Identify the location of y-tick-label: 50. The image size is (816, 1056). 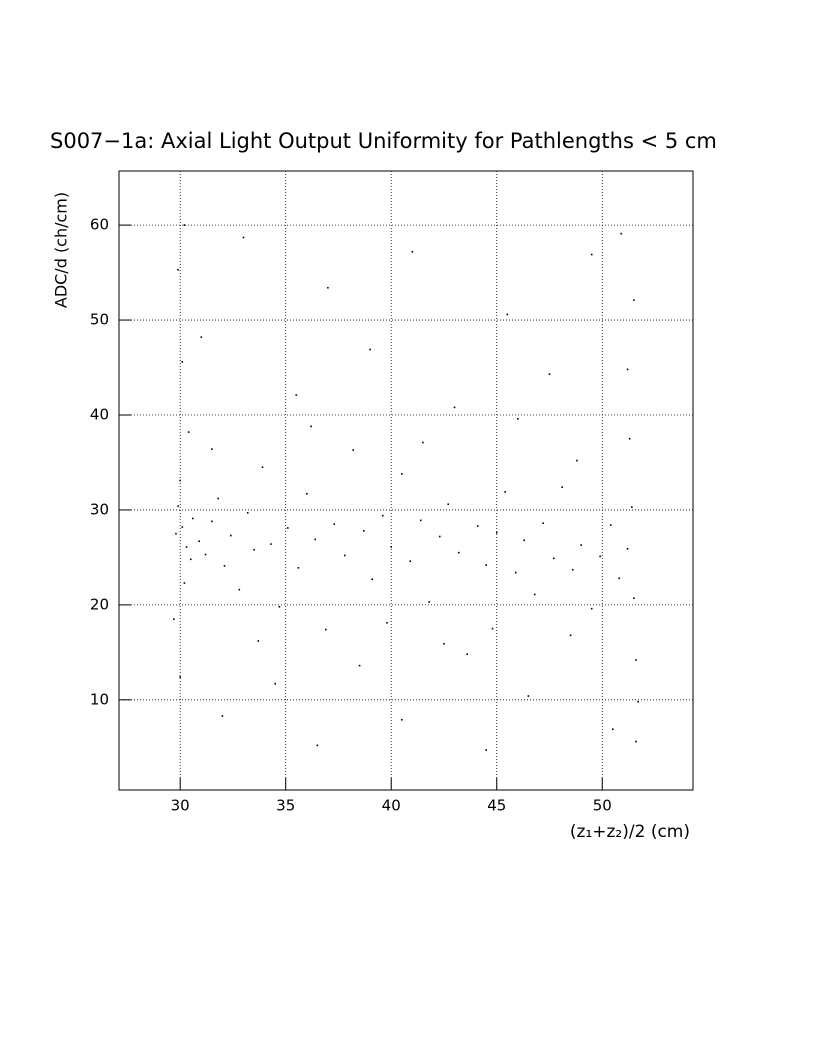
(99, 320).